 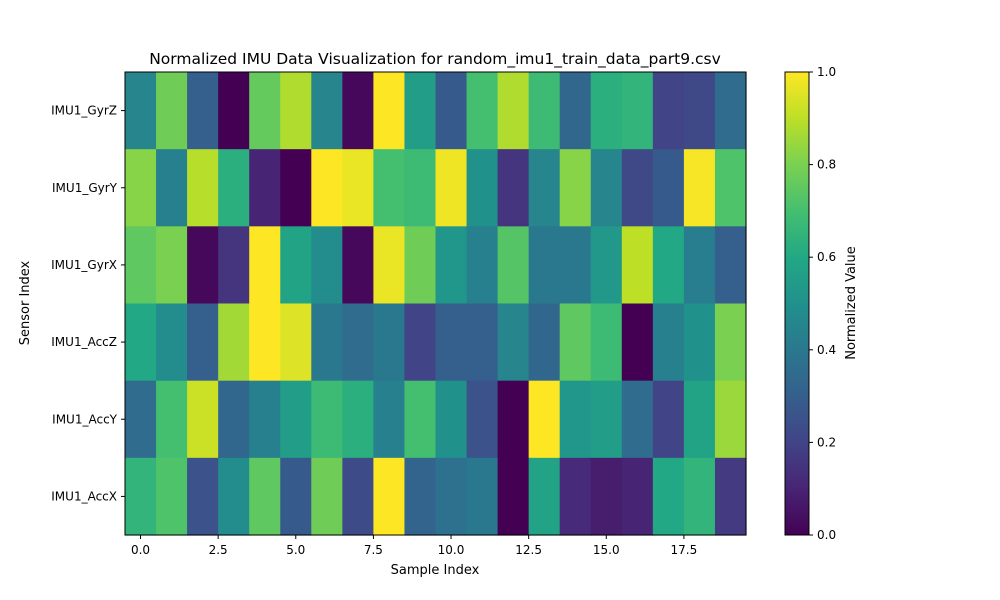 What do you see at coordinates (84, 496) in the screenshot?
I see `y-tick-label: IMU1_AccX` at bounding box center [84, 496].